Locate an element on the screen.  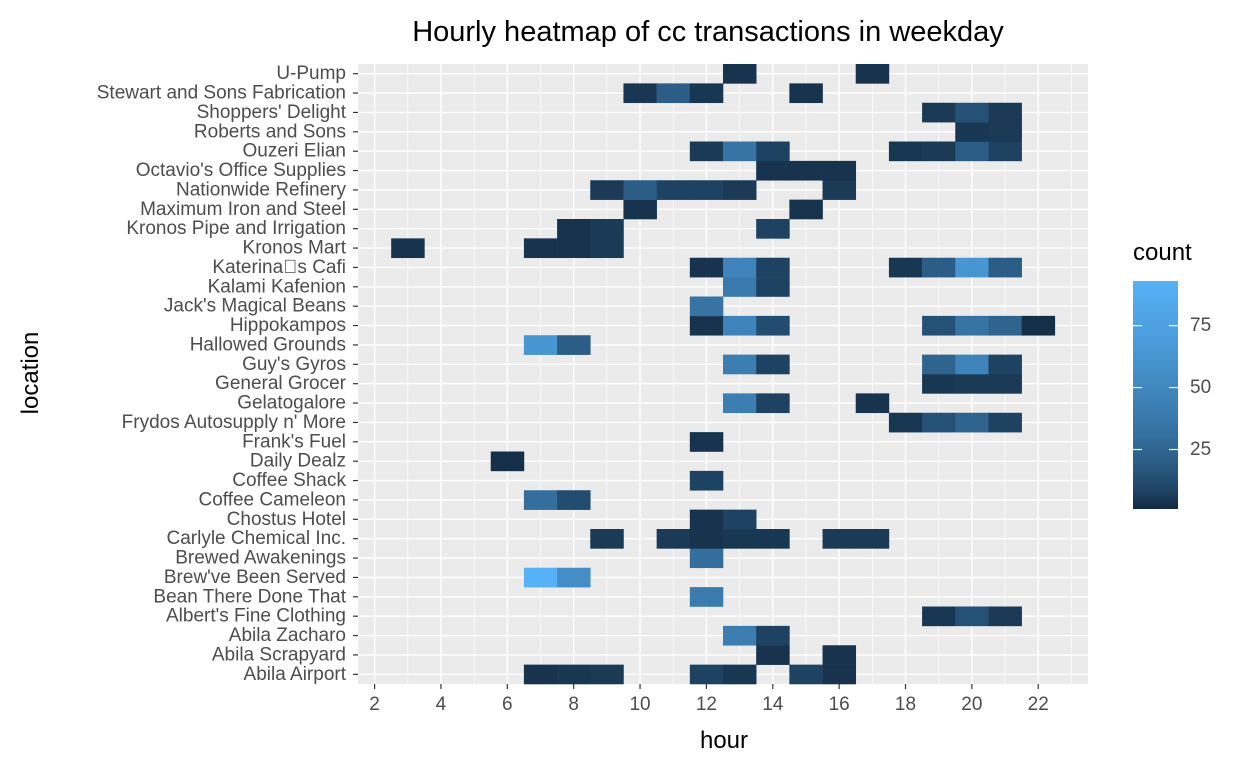
y-tick-label: Chostus Hotel is located at coordinates (286, 519).